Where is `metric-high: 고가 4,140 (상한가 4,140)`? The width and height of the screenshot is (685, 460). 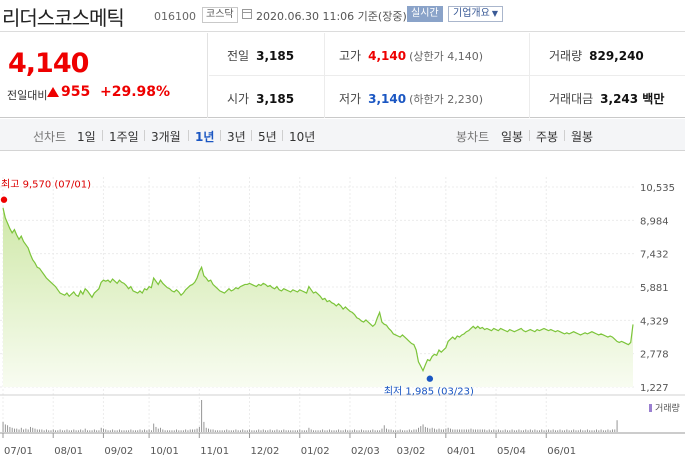
metric-high: 고가 4,140 (상한가 4,140) is located at coordinates (411, 55).